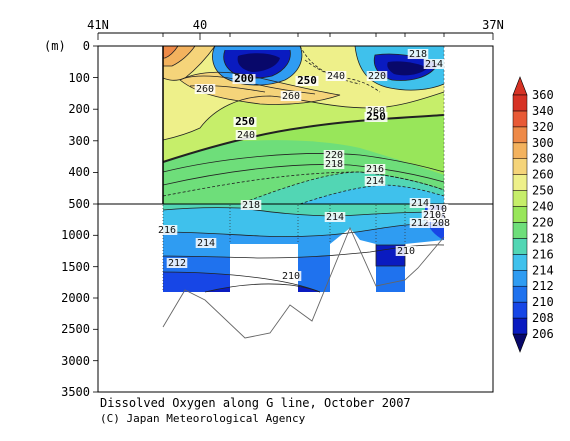 This screenshot has height=441, width=570. What do you see at coordinates (493, 25) in the screenshot?
I see `x-tick-37n: 37N` at bounding box center [493, 25].